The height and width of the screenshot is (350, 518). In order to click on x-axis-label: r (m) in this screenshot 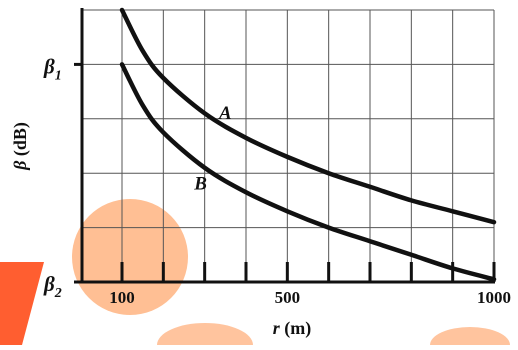, I will do `click(292, 328)`.